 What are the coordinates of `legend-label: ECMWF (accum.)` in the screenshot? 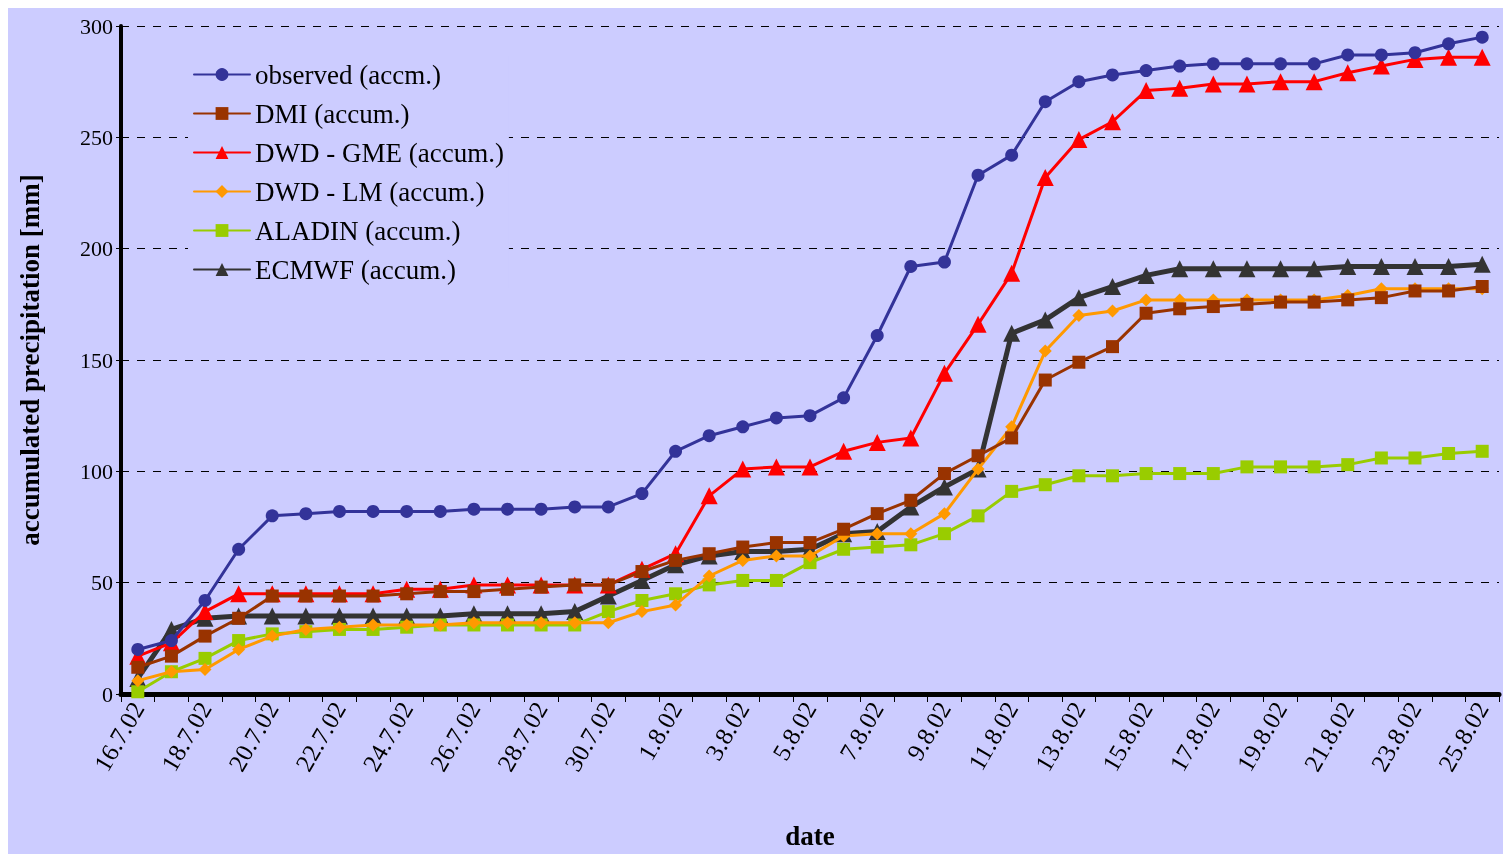 It's located at (355, 269).